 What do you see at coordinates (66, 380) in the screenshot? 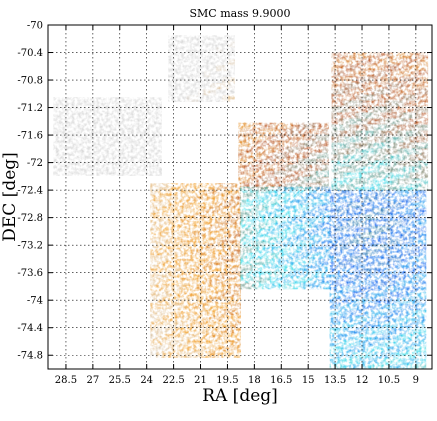
I see `x-tick-label: 28.5` at bounding box center [66, 380].